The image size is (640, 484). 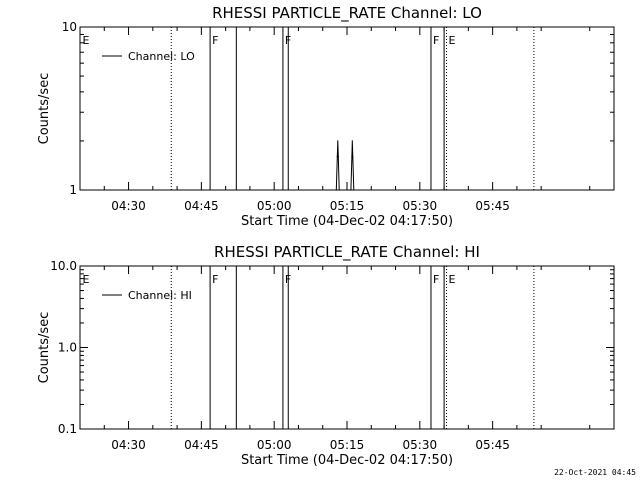 What do you see at coordinates (161, 56) in the screenshot?
I see `legend-entry: Channel: LO` at bounding box center [161, 56].